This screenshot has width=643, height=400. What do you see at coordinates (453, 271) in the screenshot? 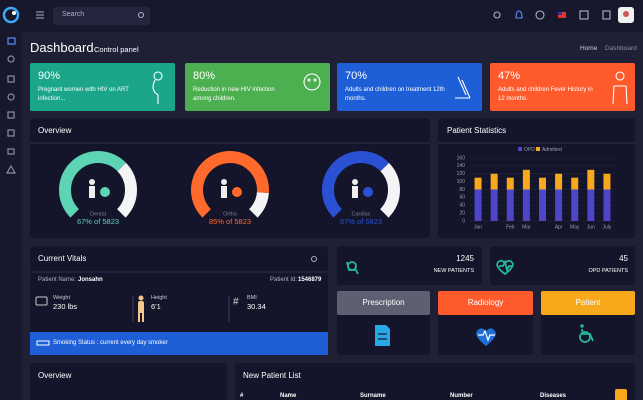
I see `stat-label: NEW PATIENTS` at bounding box center [453, 271].